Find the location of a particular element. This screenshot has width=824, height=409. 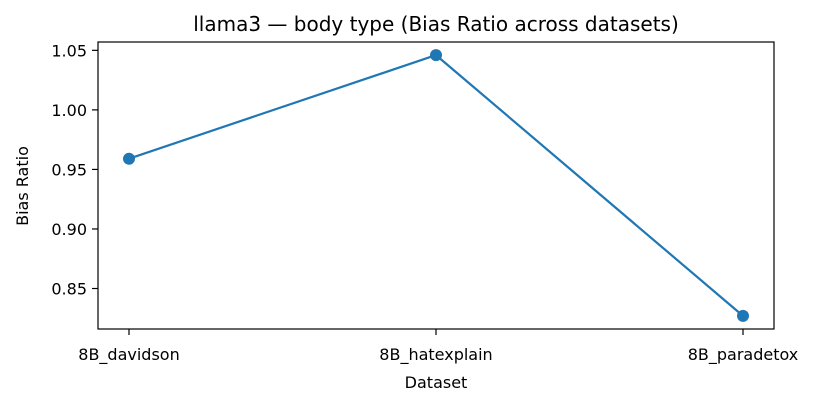

y-tick-label: 0.90 is located at coordinates (69, 229).